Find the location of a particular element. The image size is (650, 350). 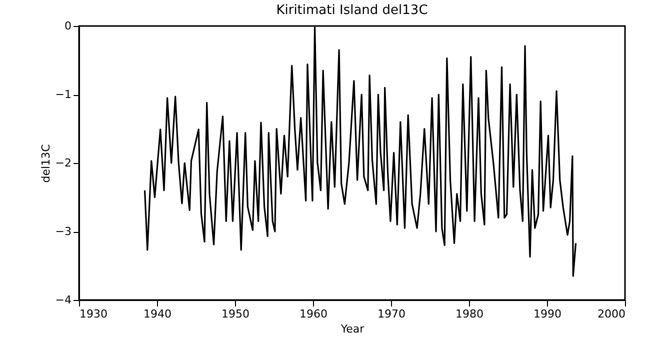

x-tick-label: 1970 is located at coordinates (392, 314).